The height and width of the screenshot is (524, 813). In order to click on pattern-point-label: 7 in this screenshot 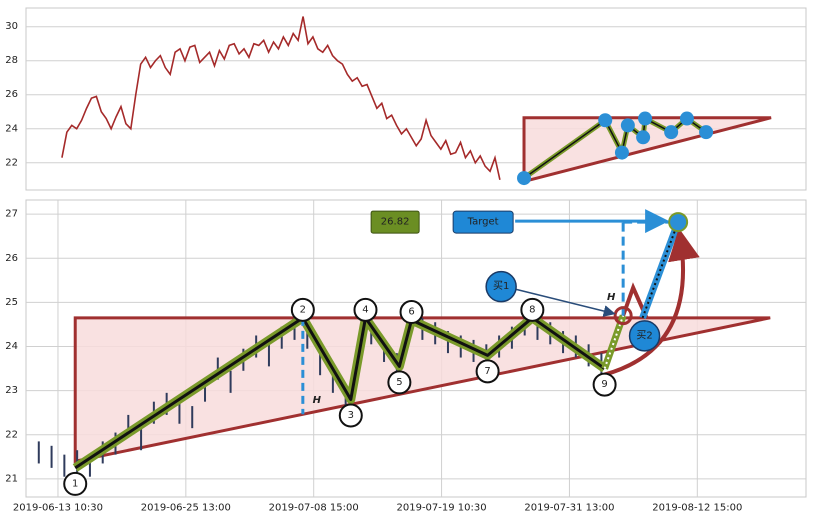, I will do `click(487, 371)`.